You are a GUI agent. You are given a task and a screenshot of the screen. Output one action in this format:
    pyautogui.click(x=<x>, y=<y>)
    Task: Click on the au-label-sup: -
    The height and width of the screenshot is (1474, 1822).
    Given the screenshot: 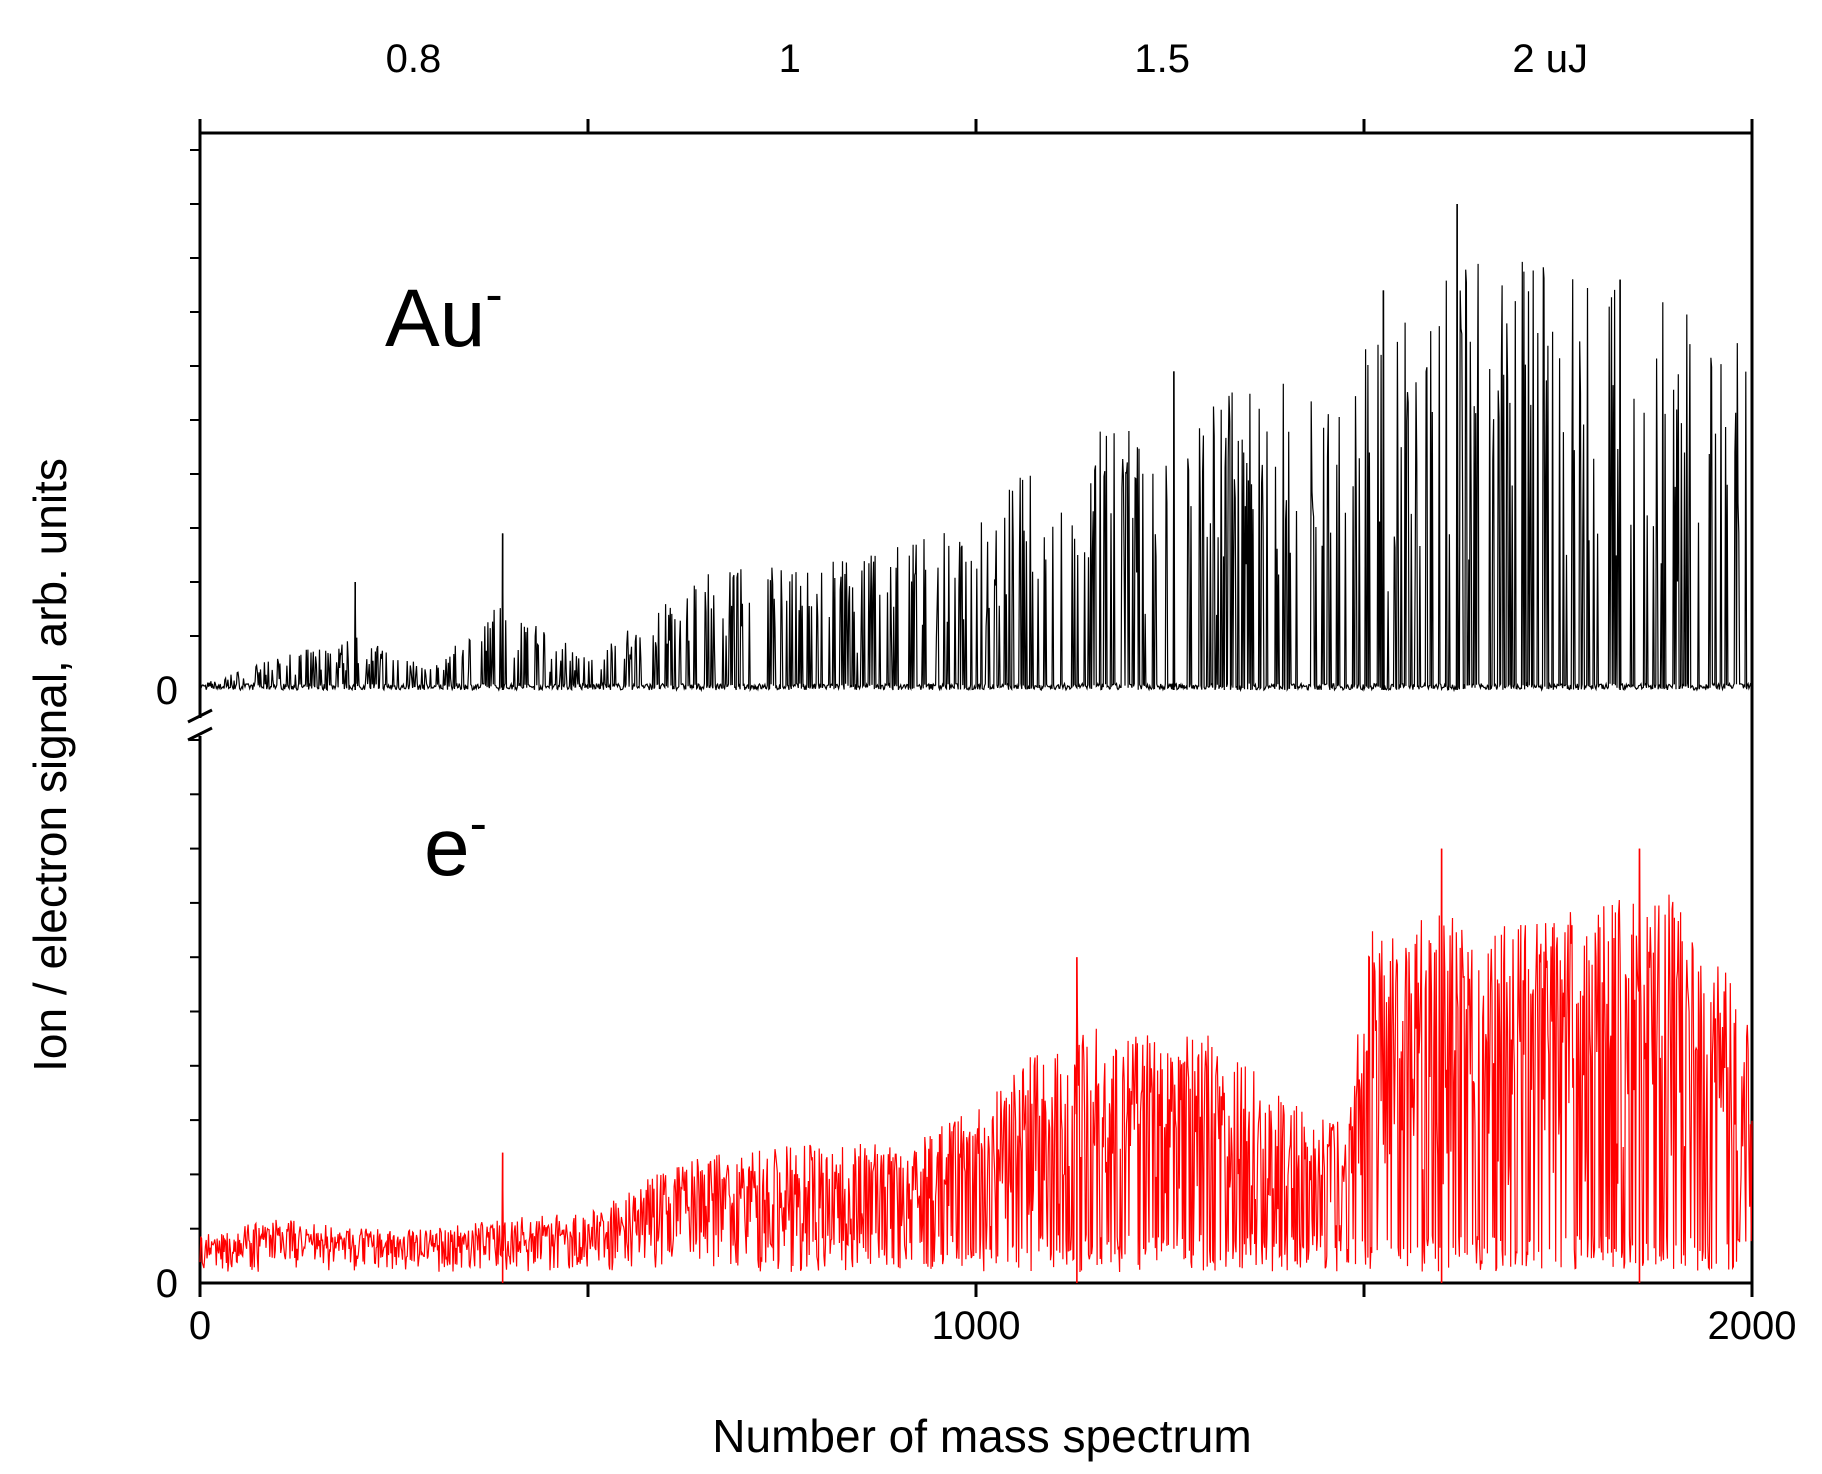 What is the action you would take?
    pyautogui.click(x=493, y=295)
    